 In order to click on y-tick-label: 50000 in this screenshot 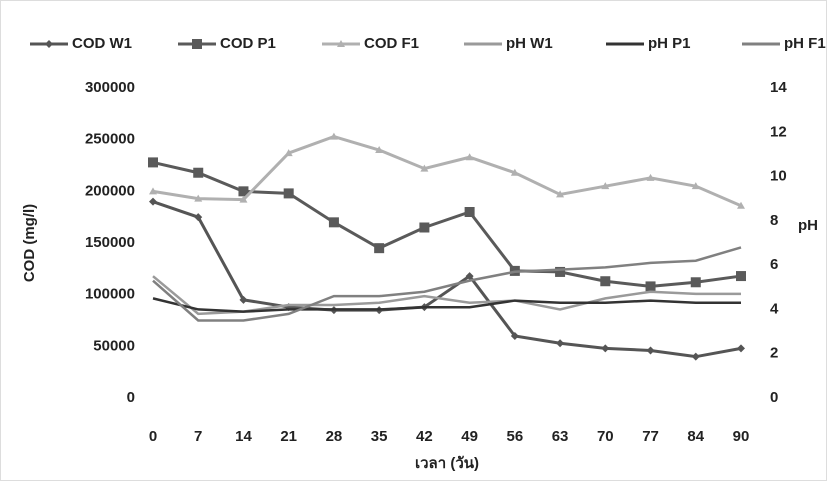, I will do `click(114, 345)`.